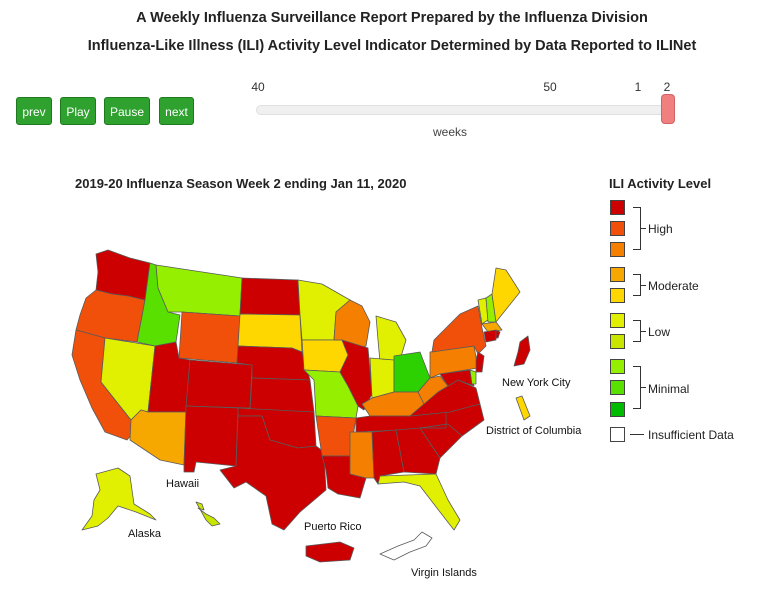 The width and height of the screenshot is (784, 600). What do you see at coordinates (209, 337) in the screenshot?
I see `state-WY` at bounding box center [209, 337].